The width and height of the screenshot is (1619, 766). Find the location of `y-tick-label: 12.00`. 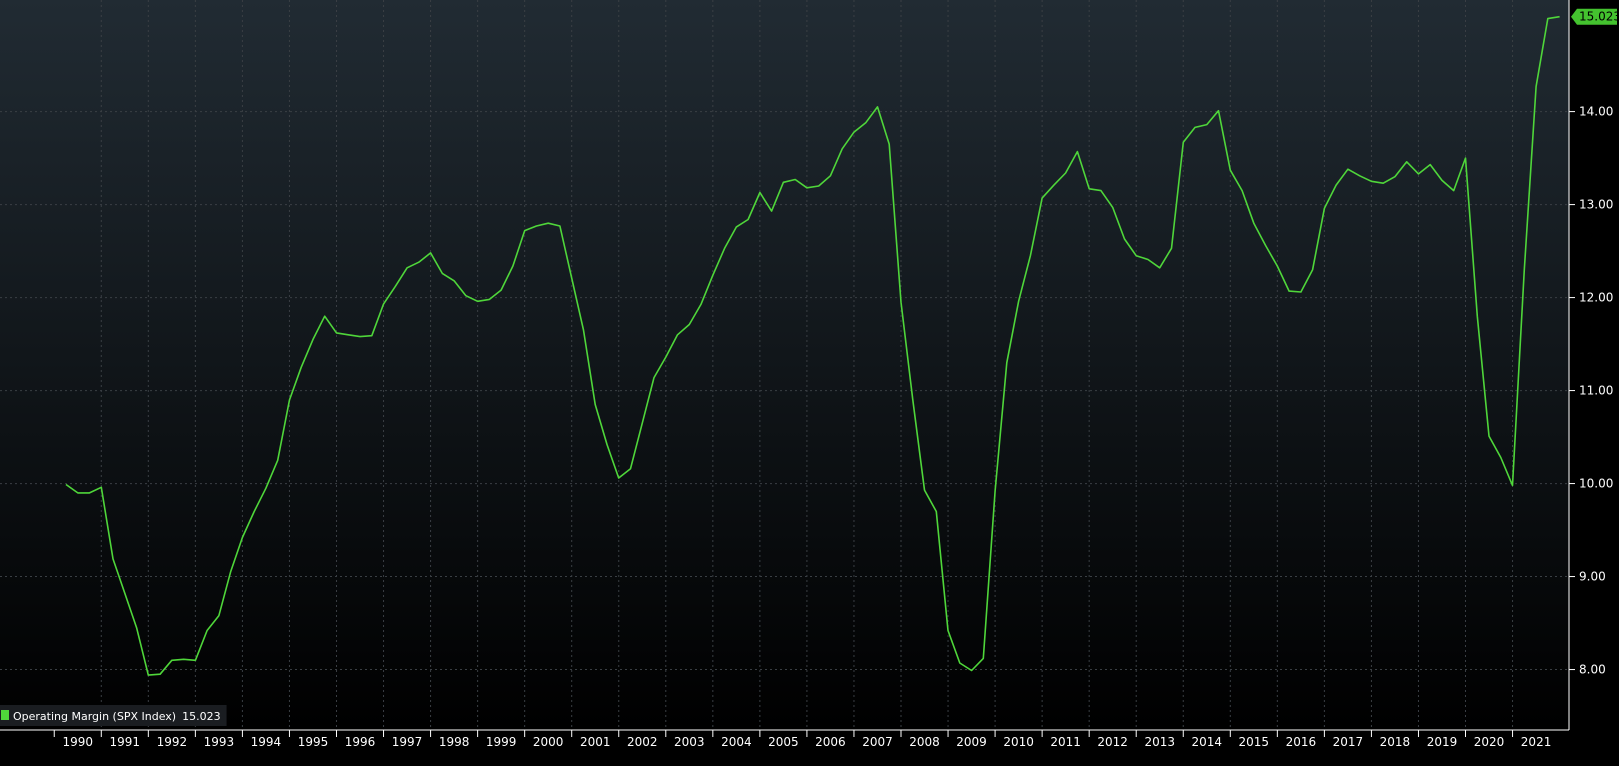

y-tick-label: 12.00 is located at coordinates (1596, 298).